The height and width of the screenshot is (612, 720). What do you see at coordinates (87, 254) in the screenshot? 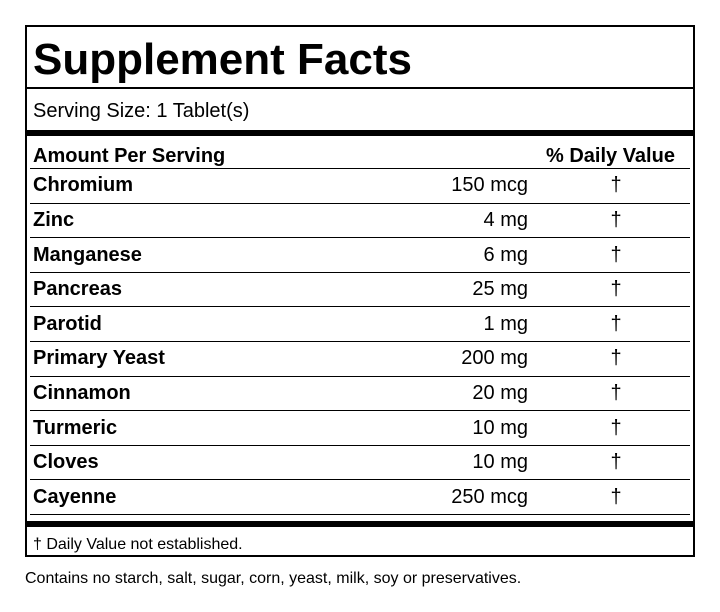
I see `nutrient-name: Manganese` at bounding box center [87, 254].